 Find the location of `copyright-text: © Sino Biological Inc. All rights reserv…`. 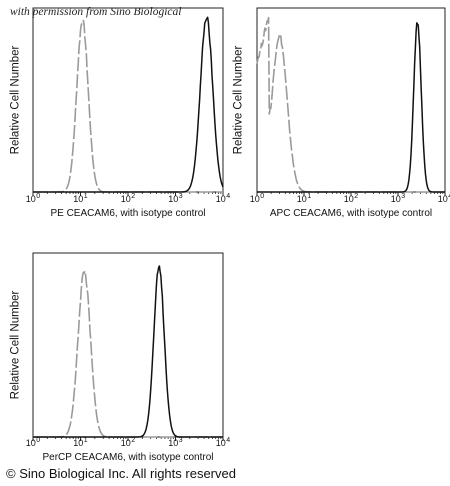

copyright-text: © Sino Biological Inc. All rights reserv… is located at coordinates (121, 473).